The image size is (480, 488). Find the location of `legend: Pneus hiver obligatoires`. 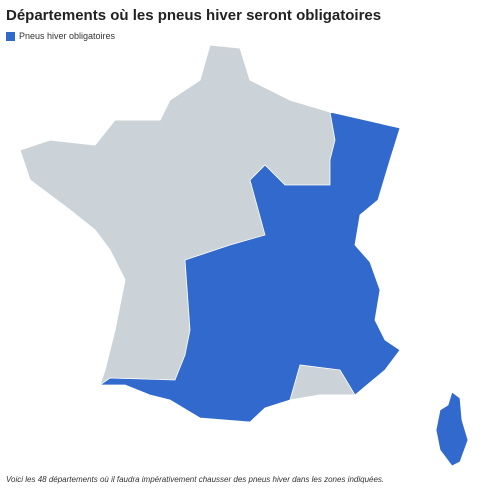

legend: Pneus hiver obligatoires is located at coordinates (60, 36).